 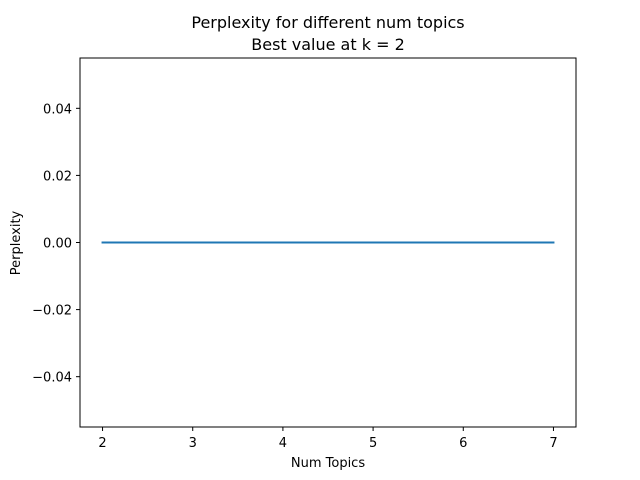 What do you see at coordinates (283, 443) in the screenshot?
I see `x-tick-label: 4` at bounding box center [283, 443].